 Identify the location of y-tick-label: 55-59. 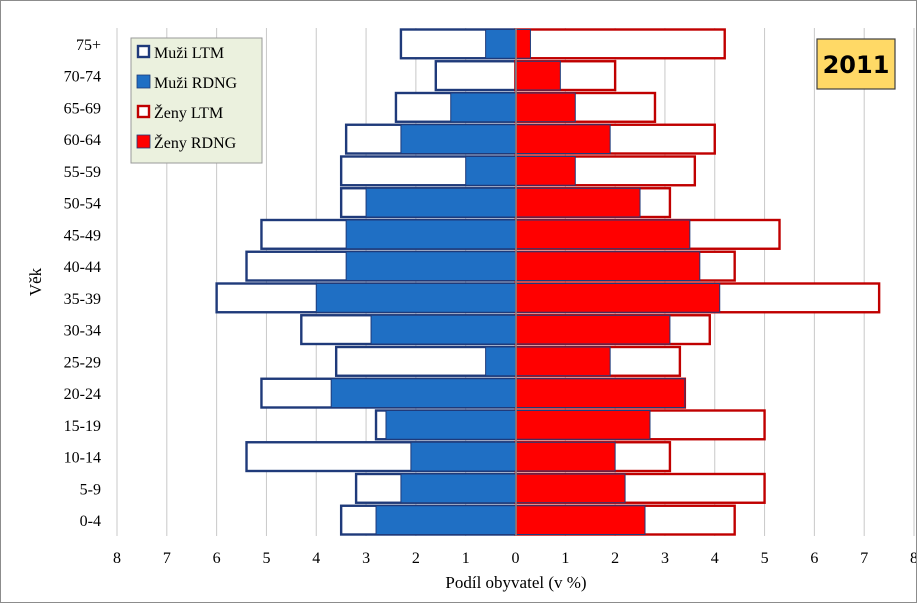
(82, 172).